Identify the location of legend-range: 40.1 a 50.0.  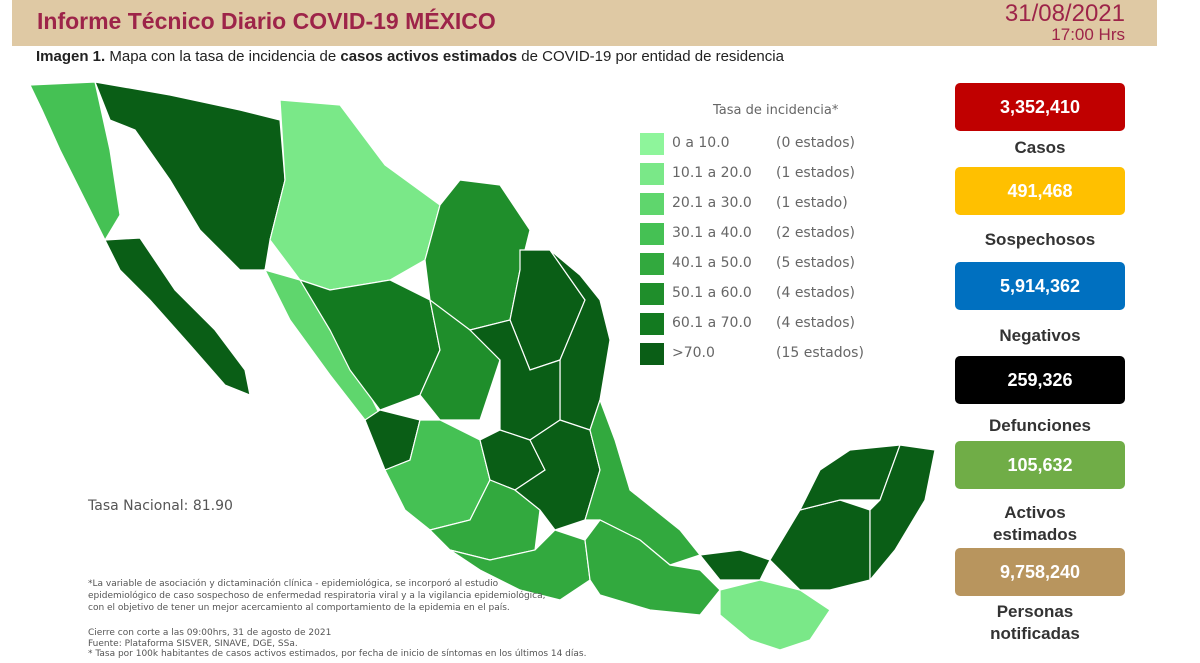
(712, 263).